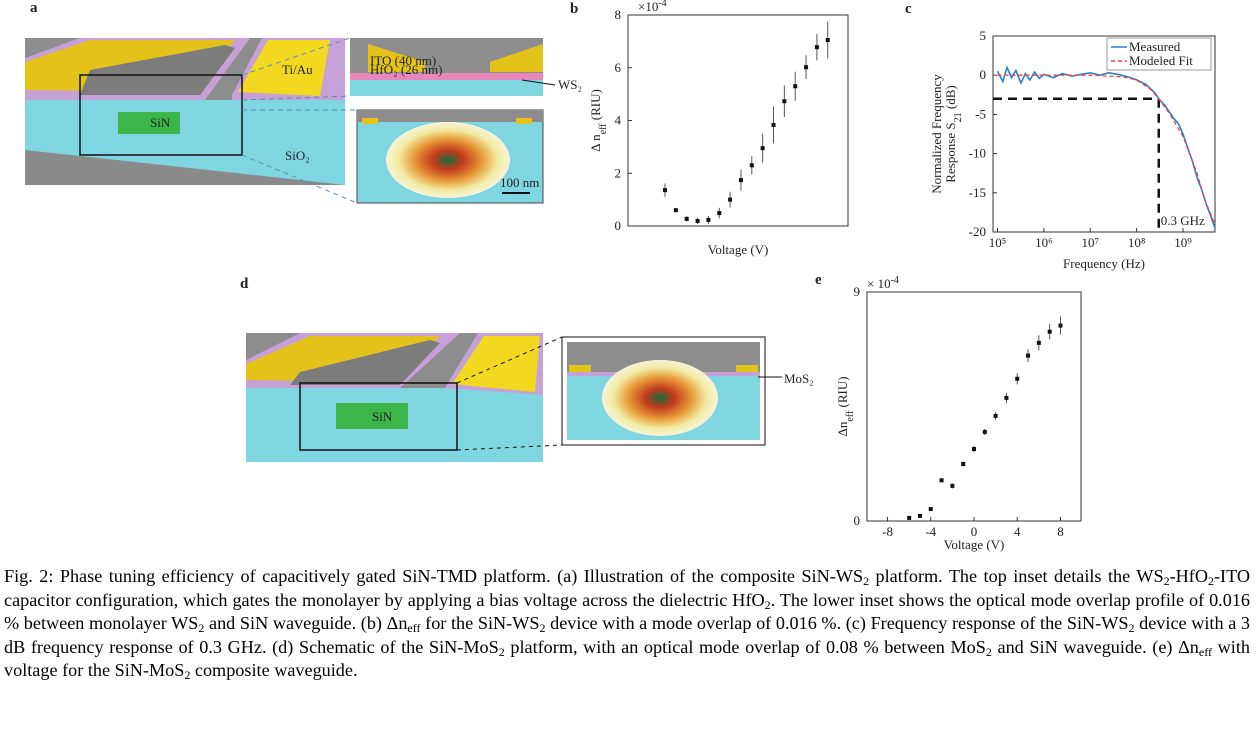  Describe the element at coordinates (1095, 646) in the screenshot. I see `caption-run: and SiN waveguide. (e) Δn` at that location.